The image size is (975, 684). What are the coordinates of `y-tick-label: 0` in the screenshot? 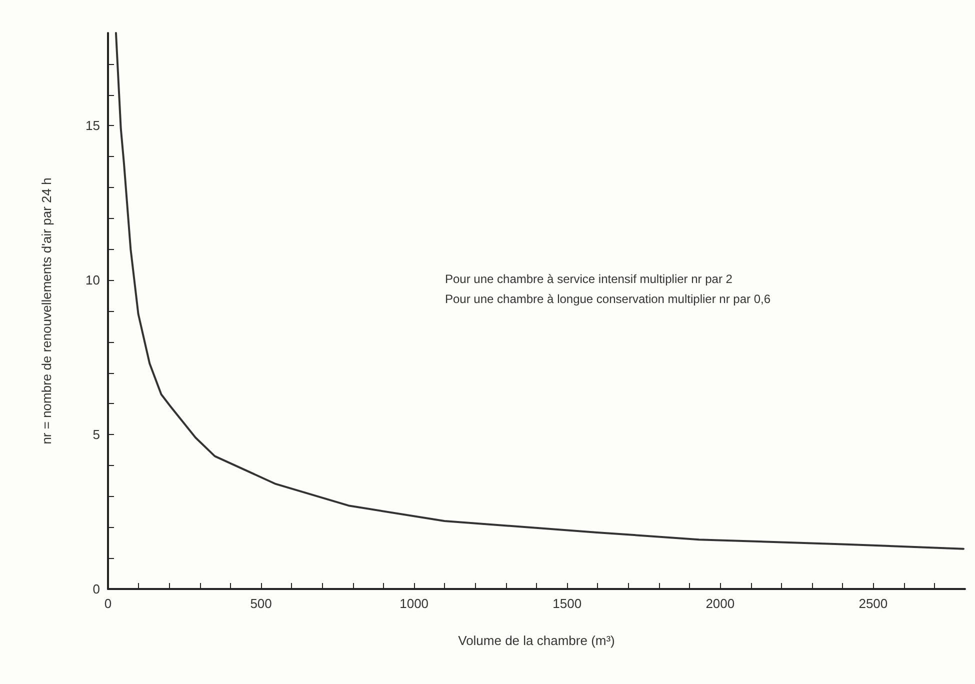 It's located at (96, 589).